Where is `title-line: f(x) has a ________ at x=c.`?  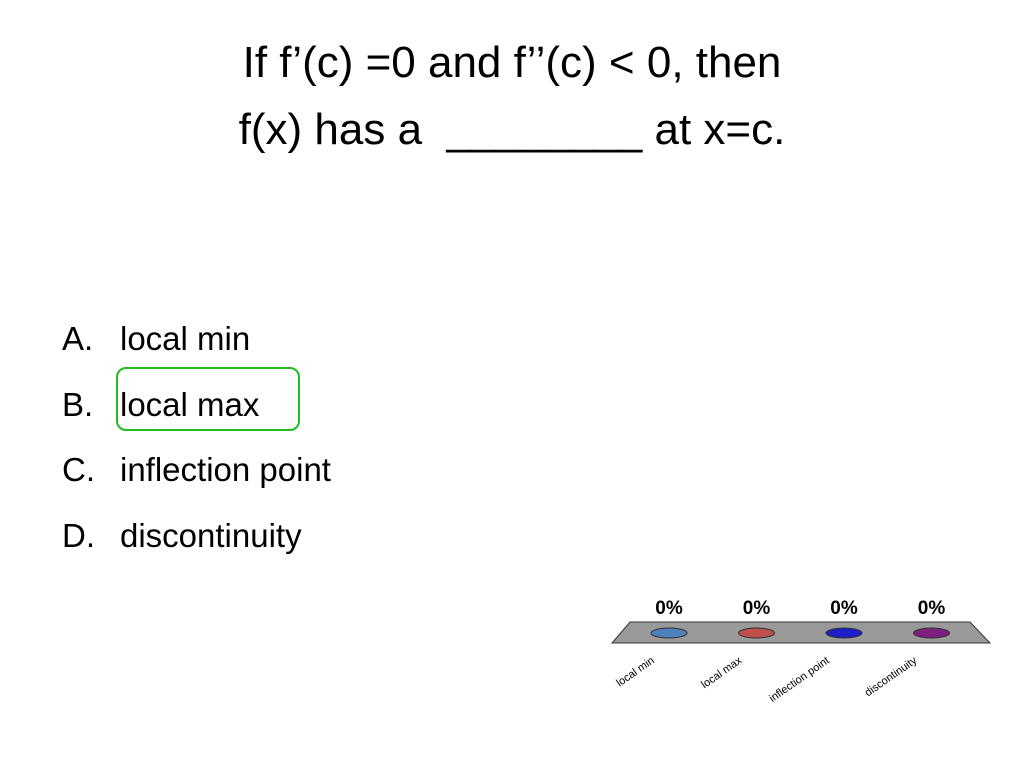
title-line: f(x) has a ________ at x=c. is located at coordinates (512, 129).